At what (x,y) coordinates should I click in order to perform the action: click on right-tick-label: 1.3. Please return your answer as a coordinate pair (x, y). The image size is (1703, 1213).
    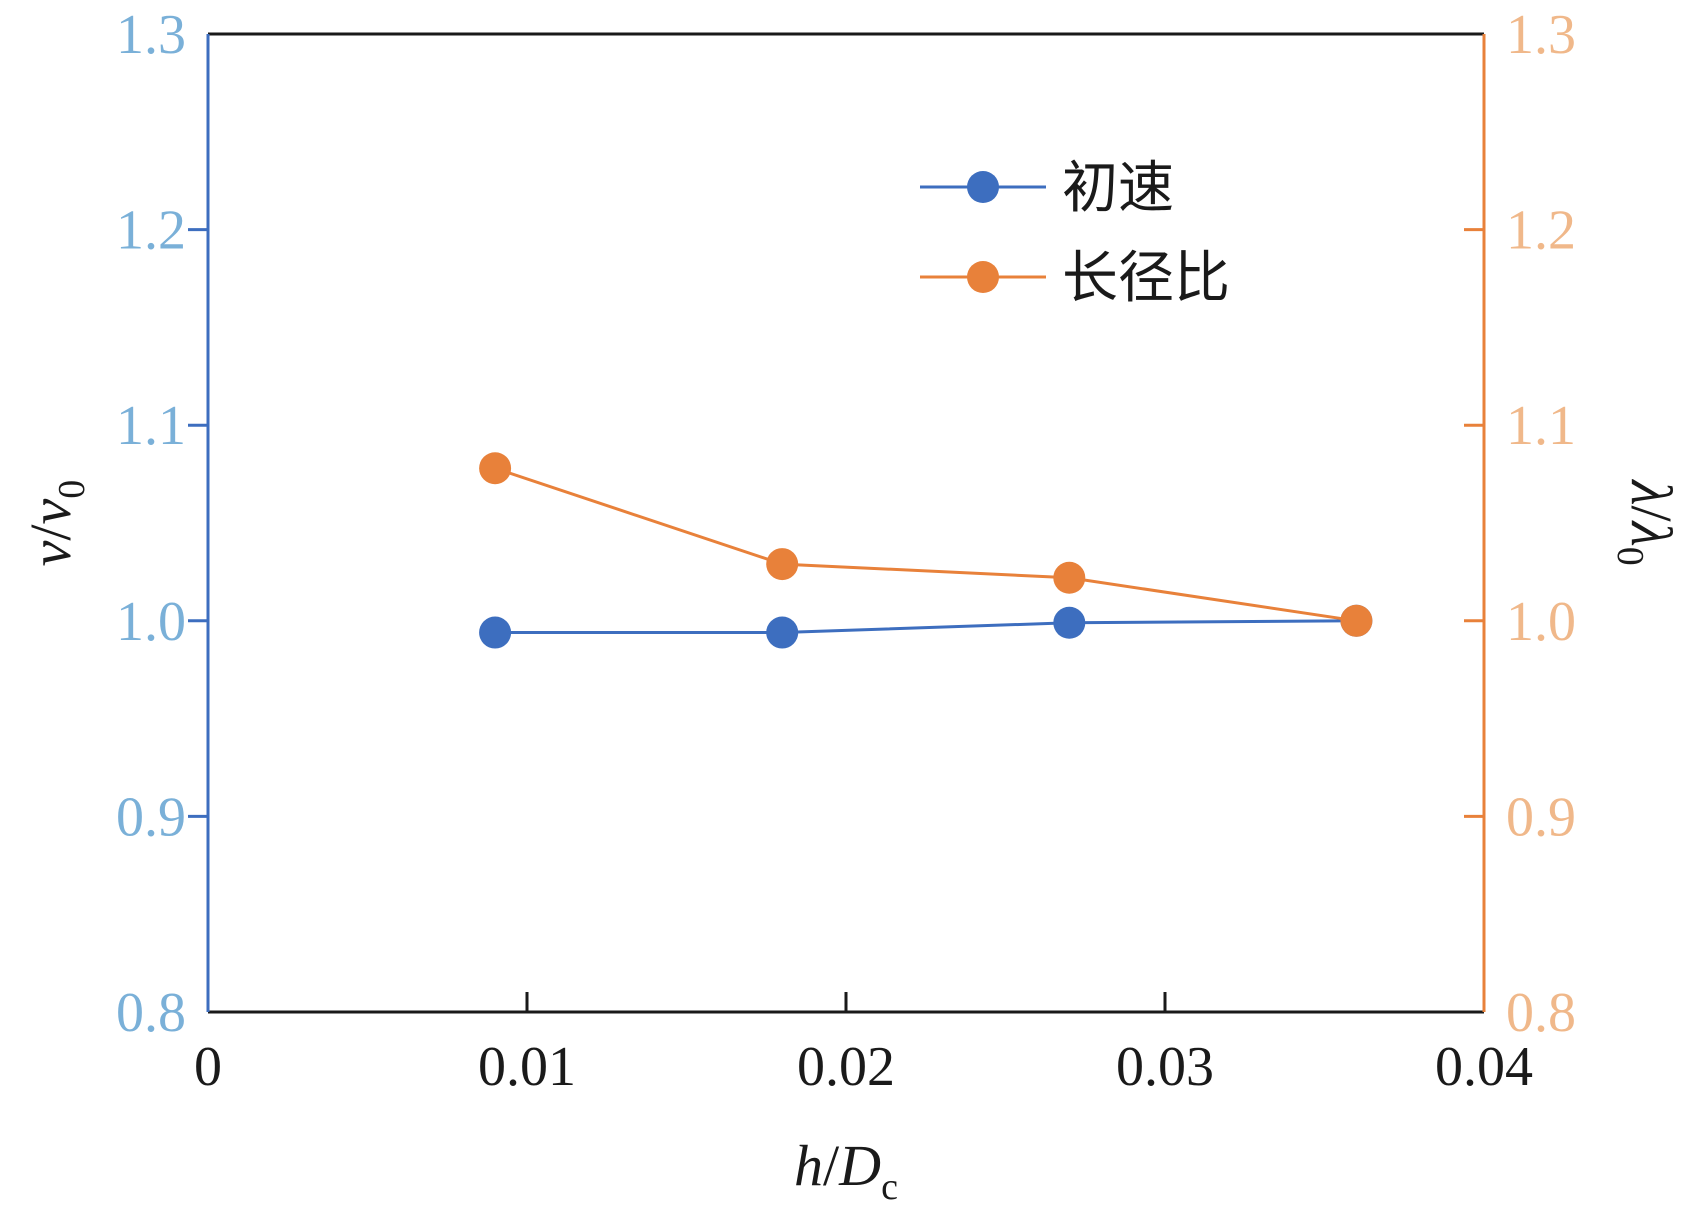
    Looking at the image, I should click on (1541, 35).